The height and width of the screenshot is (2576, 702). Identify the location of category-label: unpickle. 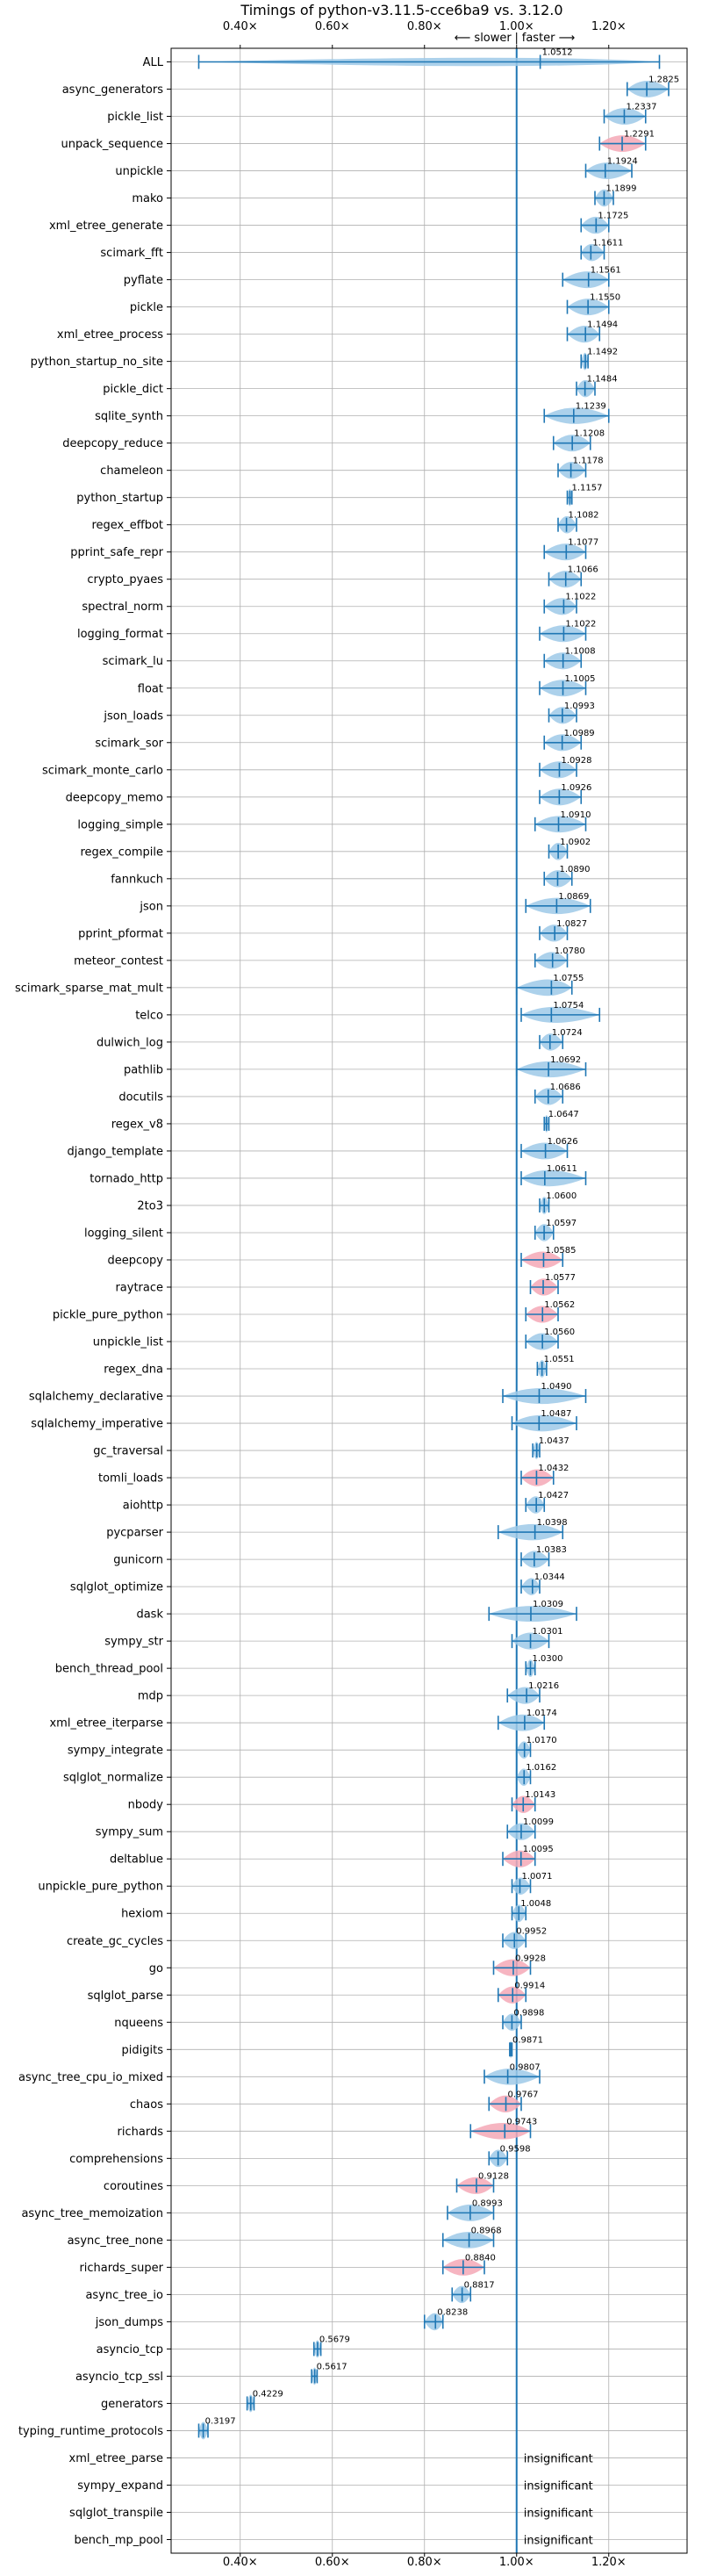
(139, 171).